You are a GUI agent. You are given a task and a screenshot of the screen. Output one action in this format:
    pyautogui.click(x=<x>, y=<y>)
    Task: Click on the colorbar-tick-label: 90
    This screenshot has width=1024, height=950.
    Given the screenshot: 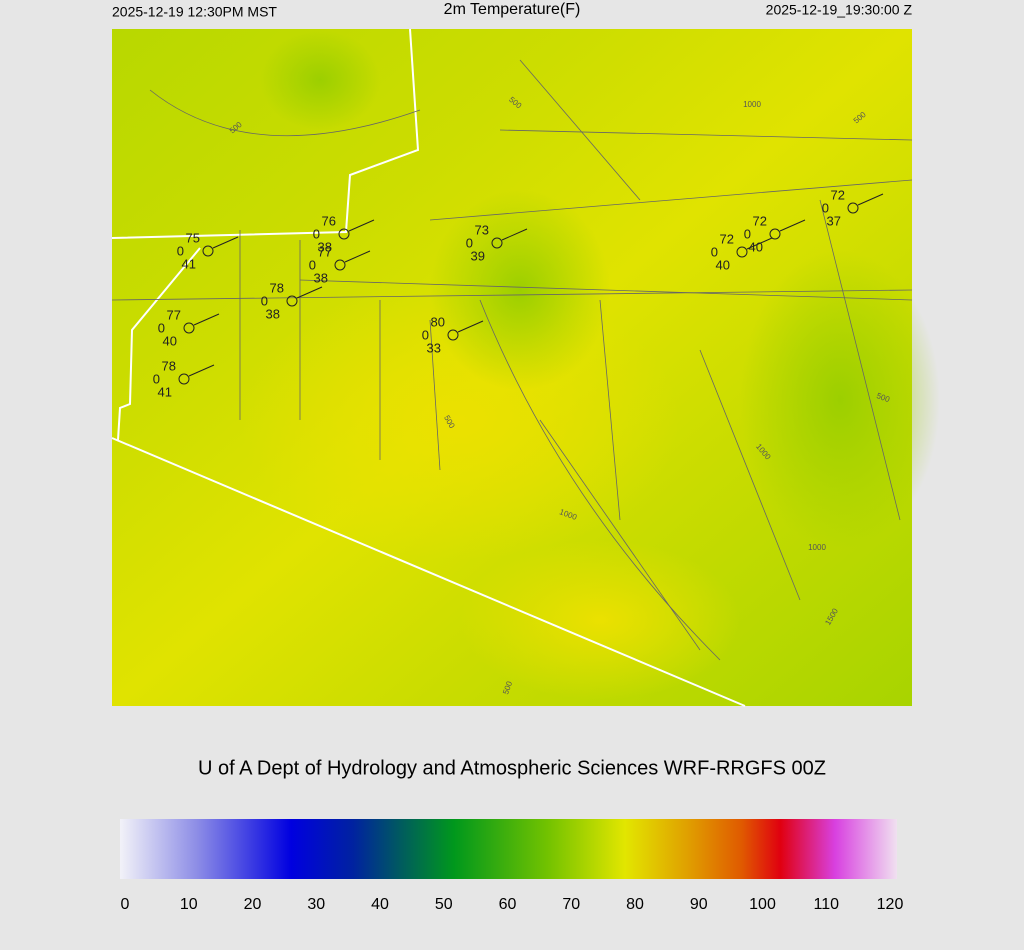 What is the action you would take?
    pyautogui.click(x=699, y=904)
    